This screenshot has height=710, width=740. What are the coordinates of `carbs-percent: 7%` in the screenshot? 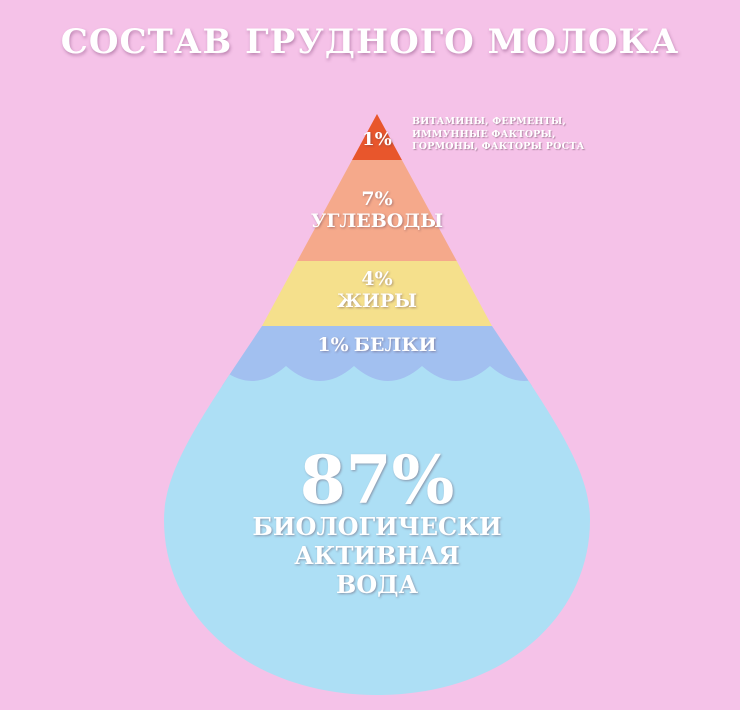 It's located at (377, 199).